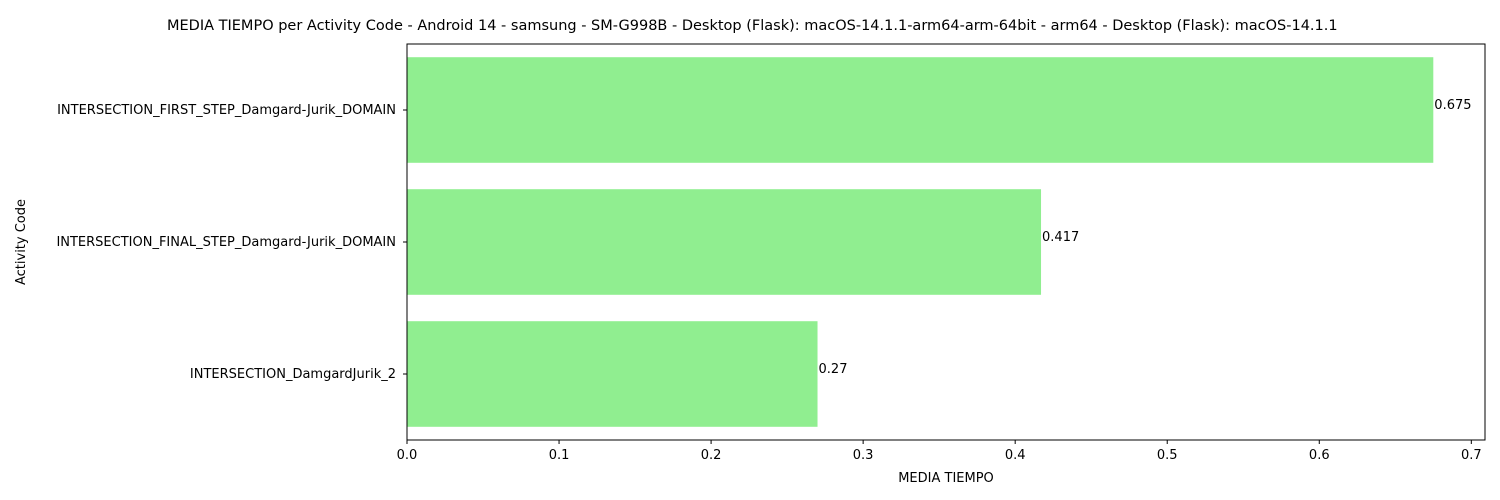 The image size is (1500, 500). Describe the element at coordinates (833, 369) in the screenshot. I see `bar-value-label: 0.27` at that location.